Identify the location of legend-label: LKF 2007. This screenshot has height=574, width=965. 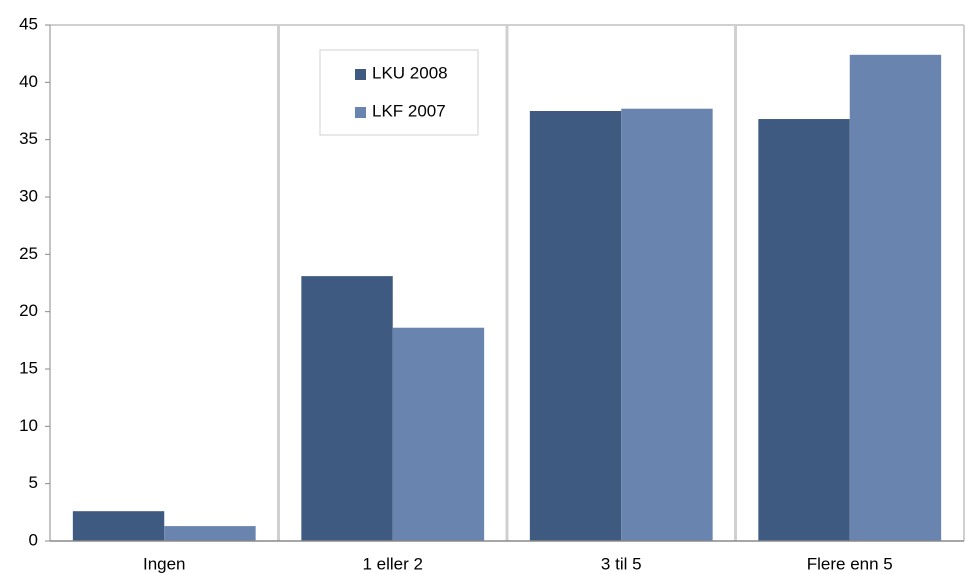
(409, 110).